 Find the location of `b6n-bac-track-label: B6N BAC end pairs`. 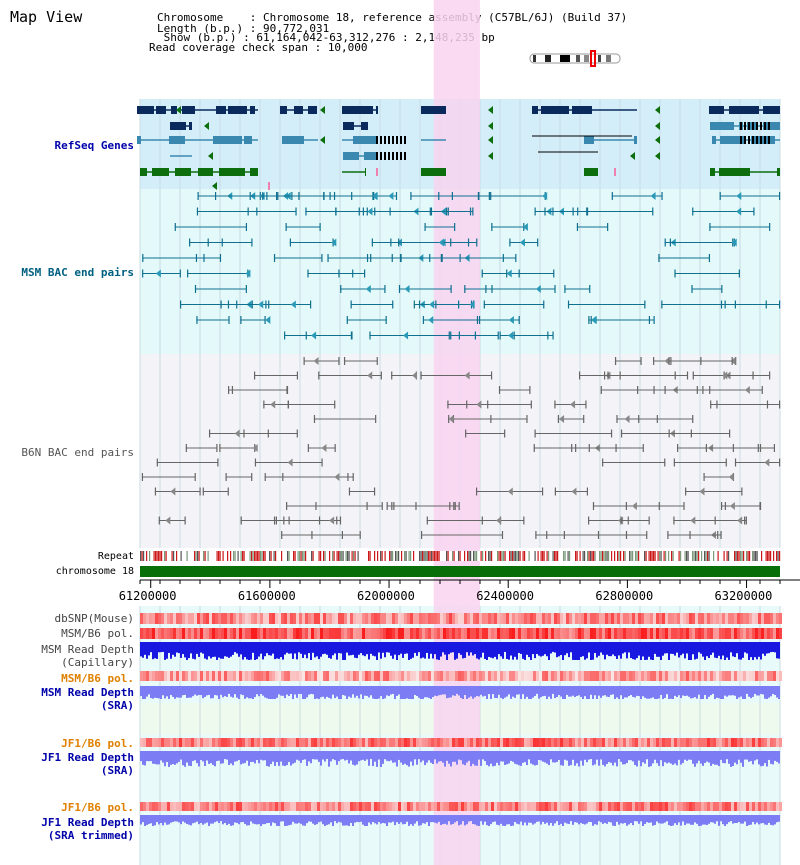

b6n-bac-track-label: B6N BAC end pairs is located at coordinates (77, 452).